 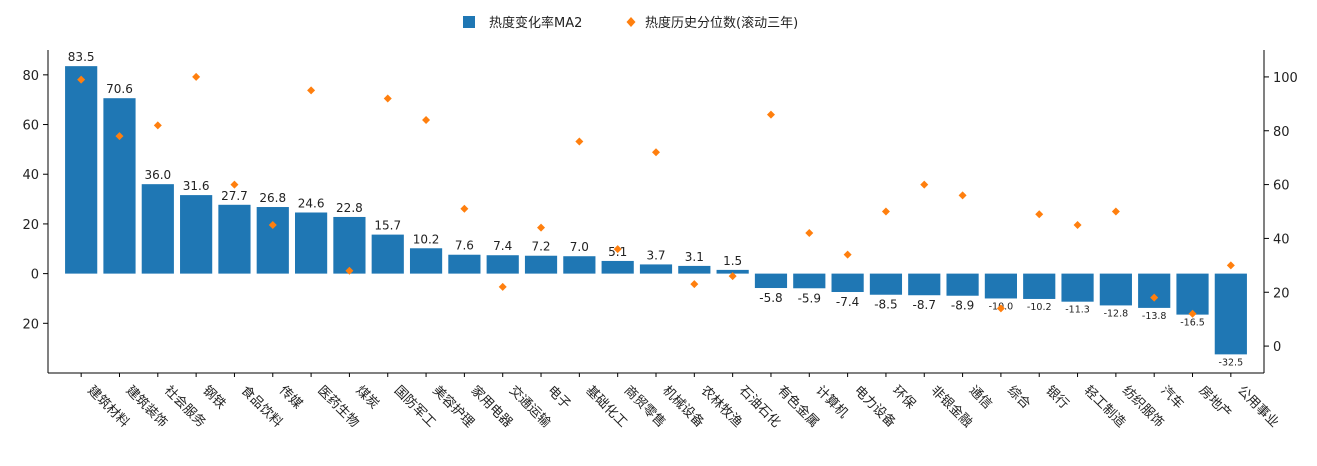 I want to click on x-tick-label: 电力设备, so click(x=875, y=407).